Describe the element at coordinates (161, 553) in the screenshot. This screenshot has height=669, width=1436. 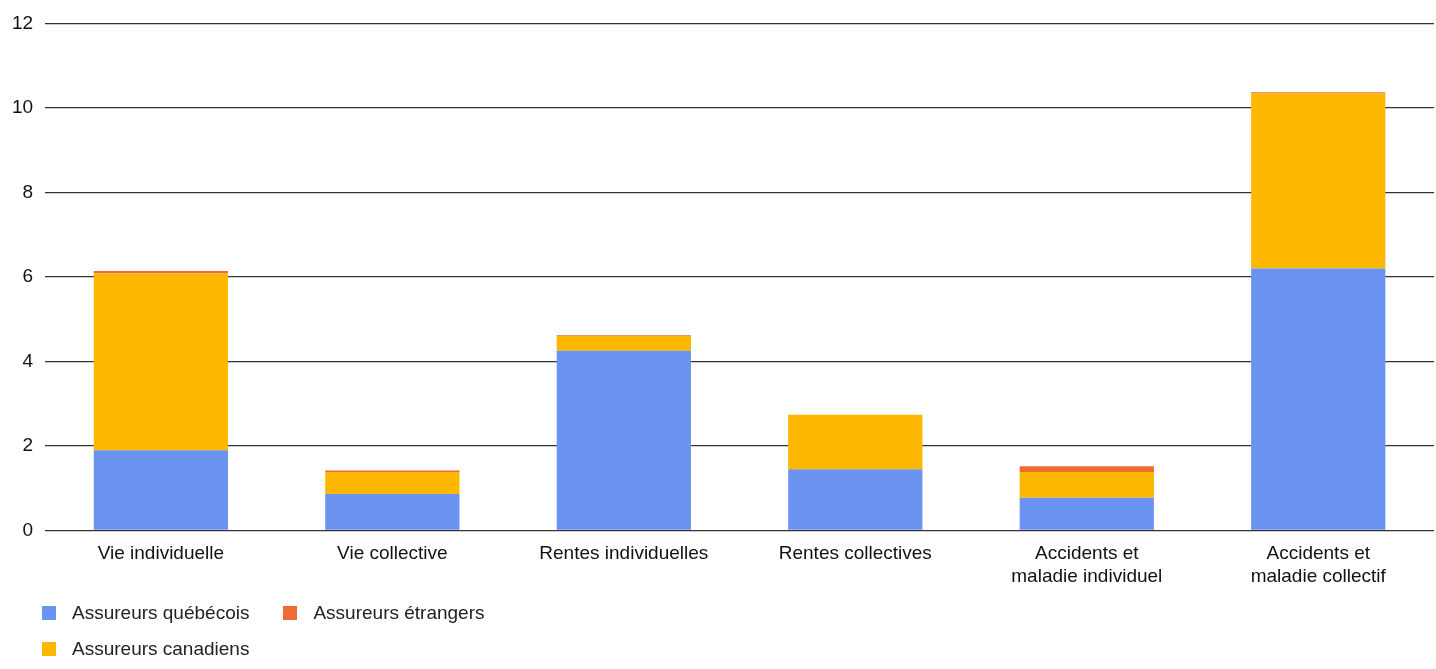
I see `x-tick-label: Vie individuelle` at that location.